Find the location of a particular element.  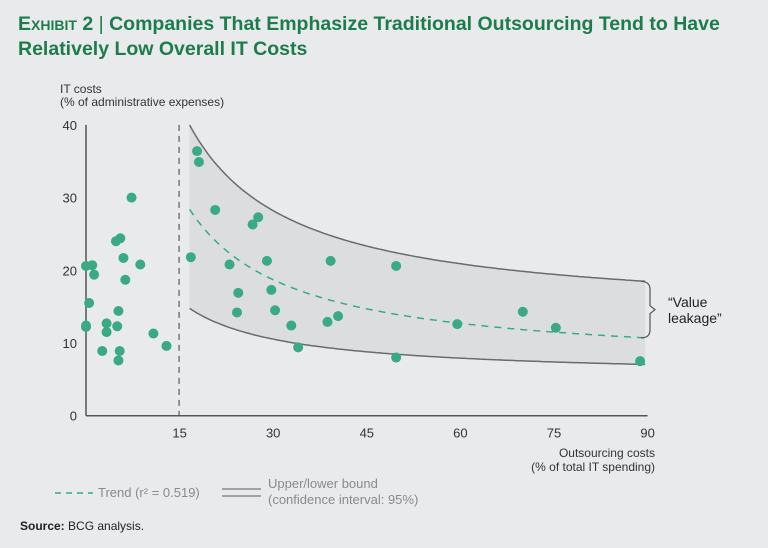

legend-trend-label: Trend (r² = 0.519) is located at coordinates (149, 492).